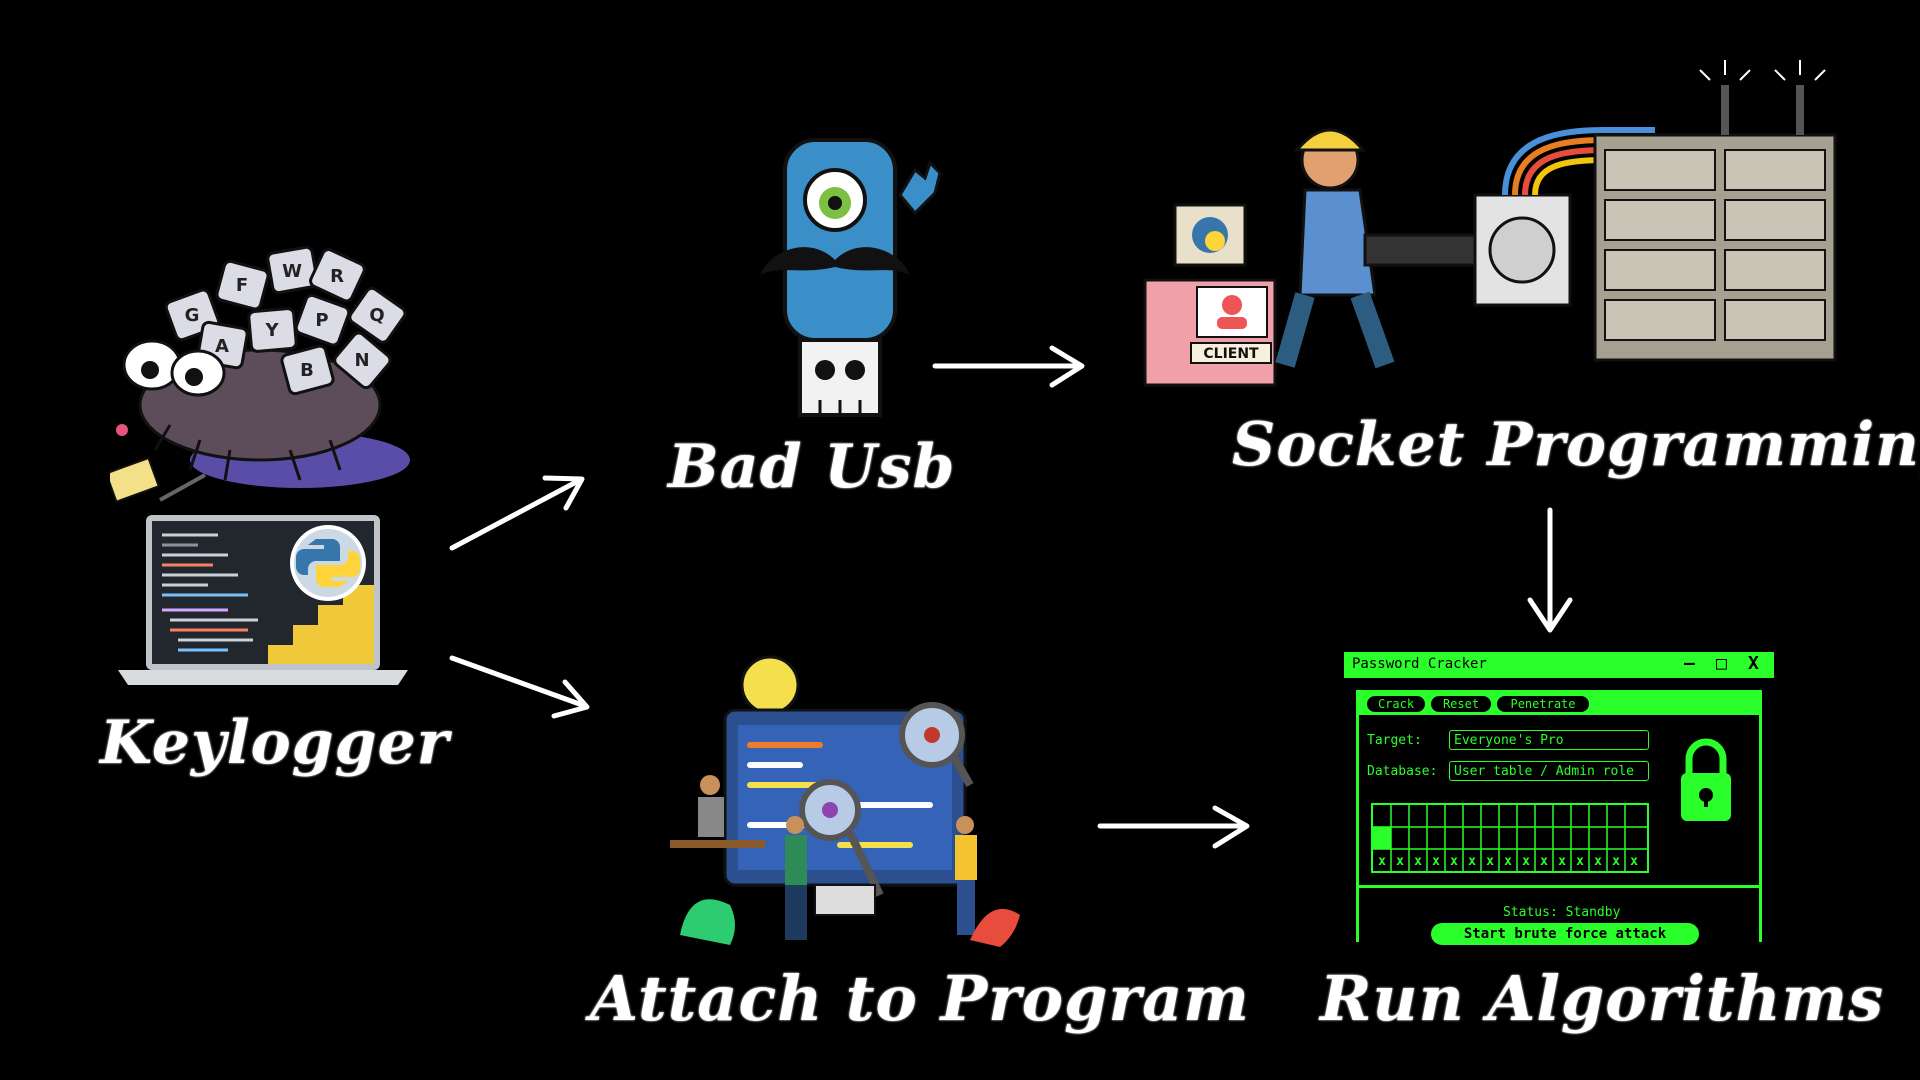 The height and width of the screenshot is (1080, 1920). Describe the element at coordinates (307, 370) in the screenshot. I see `key-letter: B` at that location.